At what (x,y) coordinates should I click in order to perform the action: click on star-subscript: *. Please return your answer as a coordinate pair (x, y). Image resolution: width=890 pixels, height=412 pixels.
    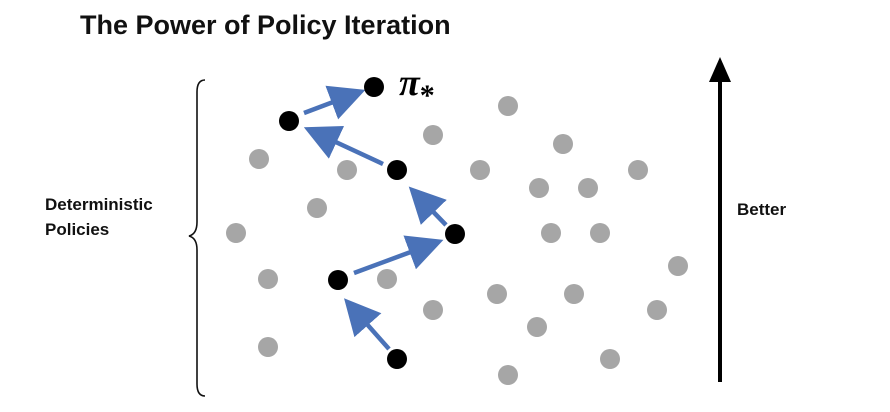
    Looking at the image, I should click on (427, 95).